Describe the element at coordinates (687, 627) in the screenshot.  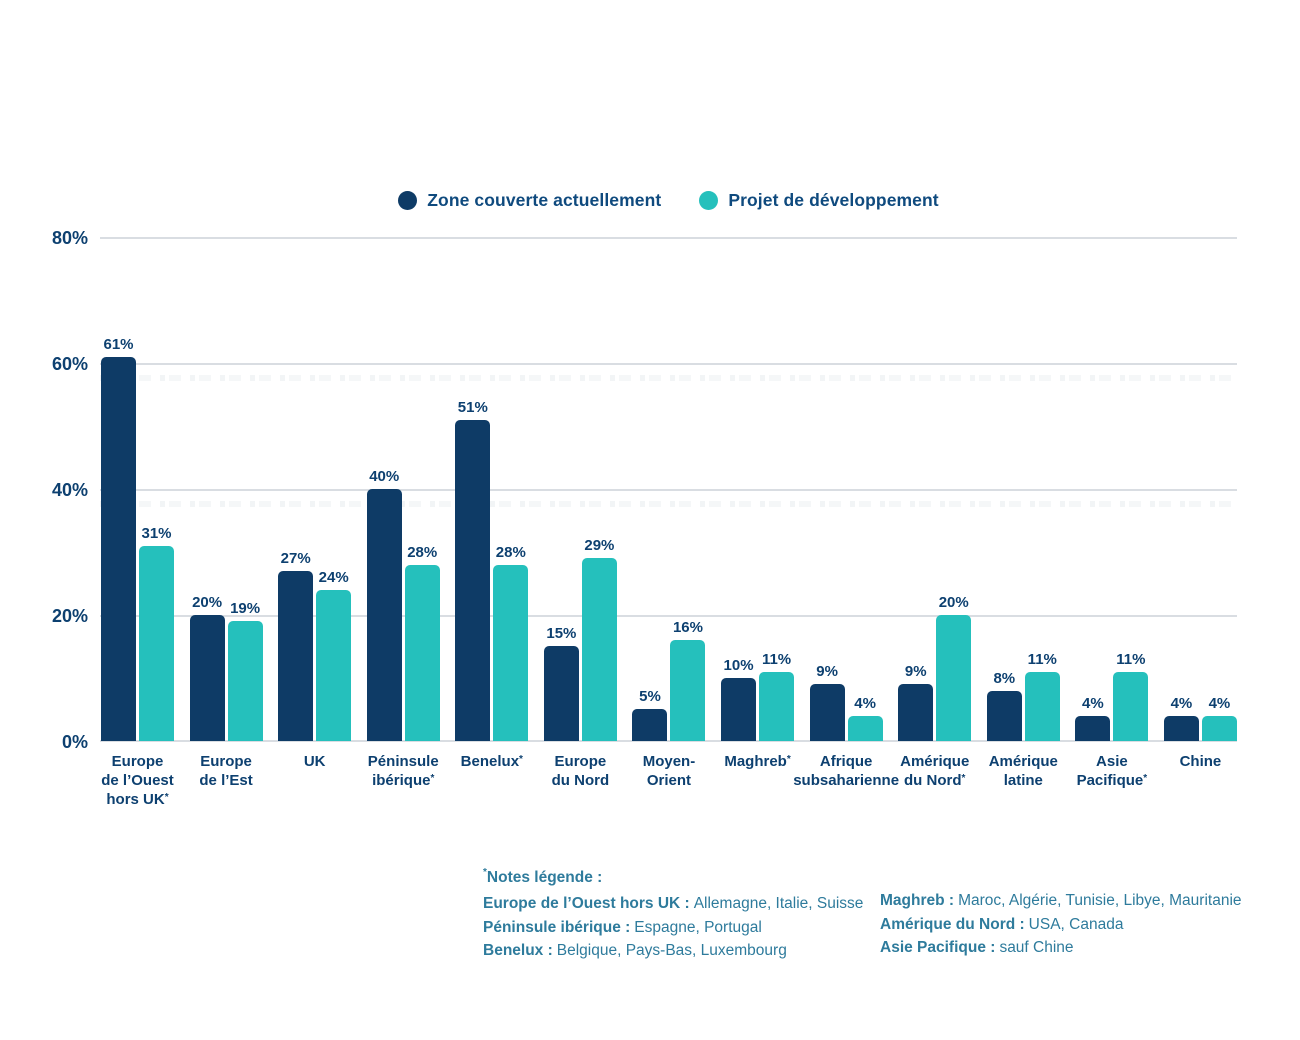
I see `bar-value-label: 16%` at that location.